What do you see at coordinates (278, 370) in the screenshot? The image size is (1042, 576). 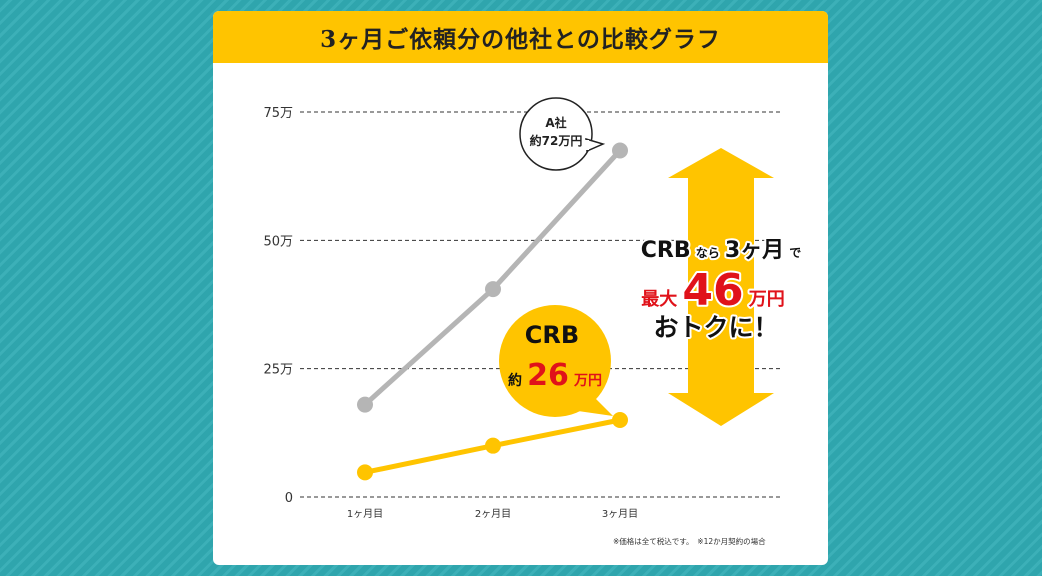 I see `y-tick-label: 25万` at bounding box center [278, 370].